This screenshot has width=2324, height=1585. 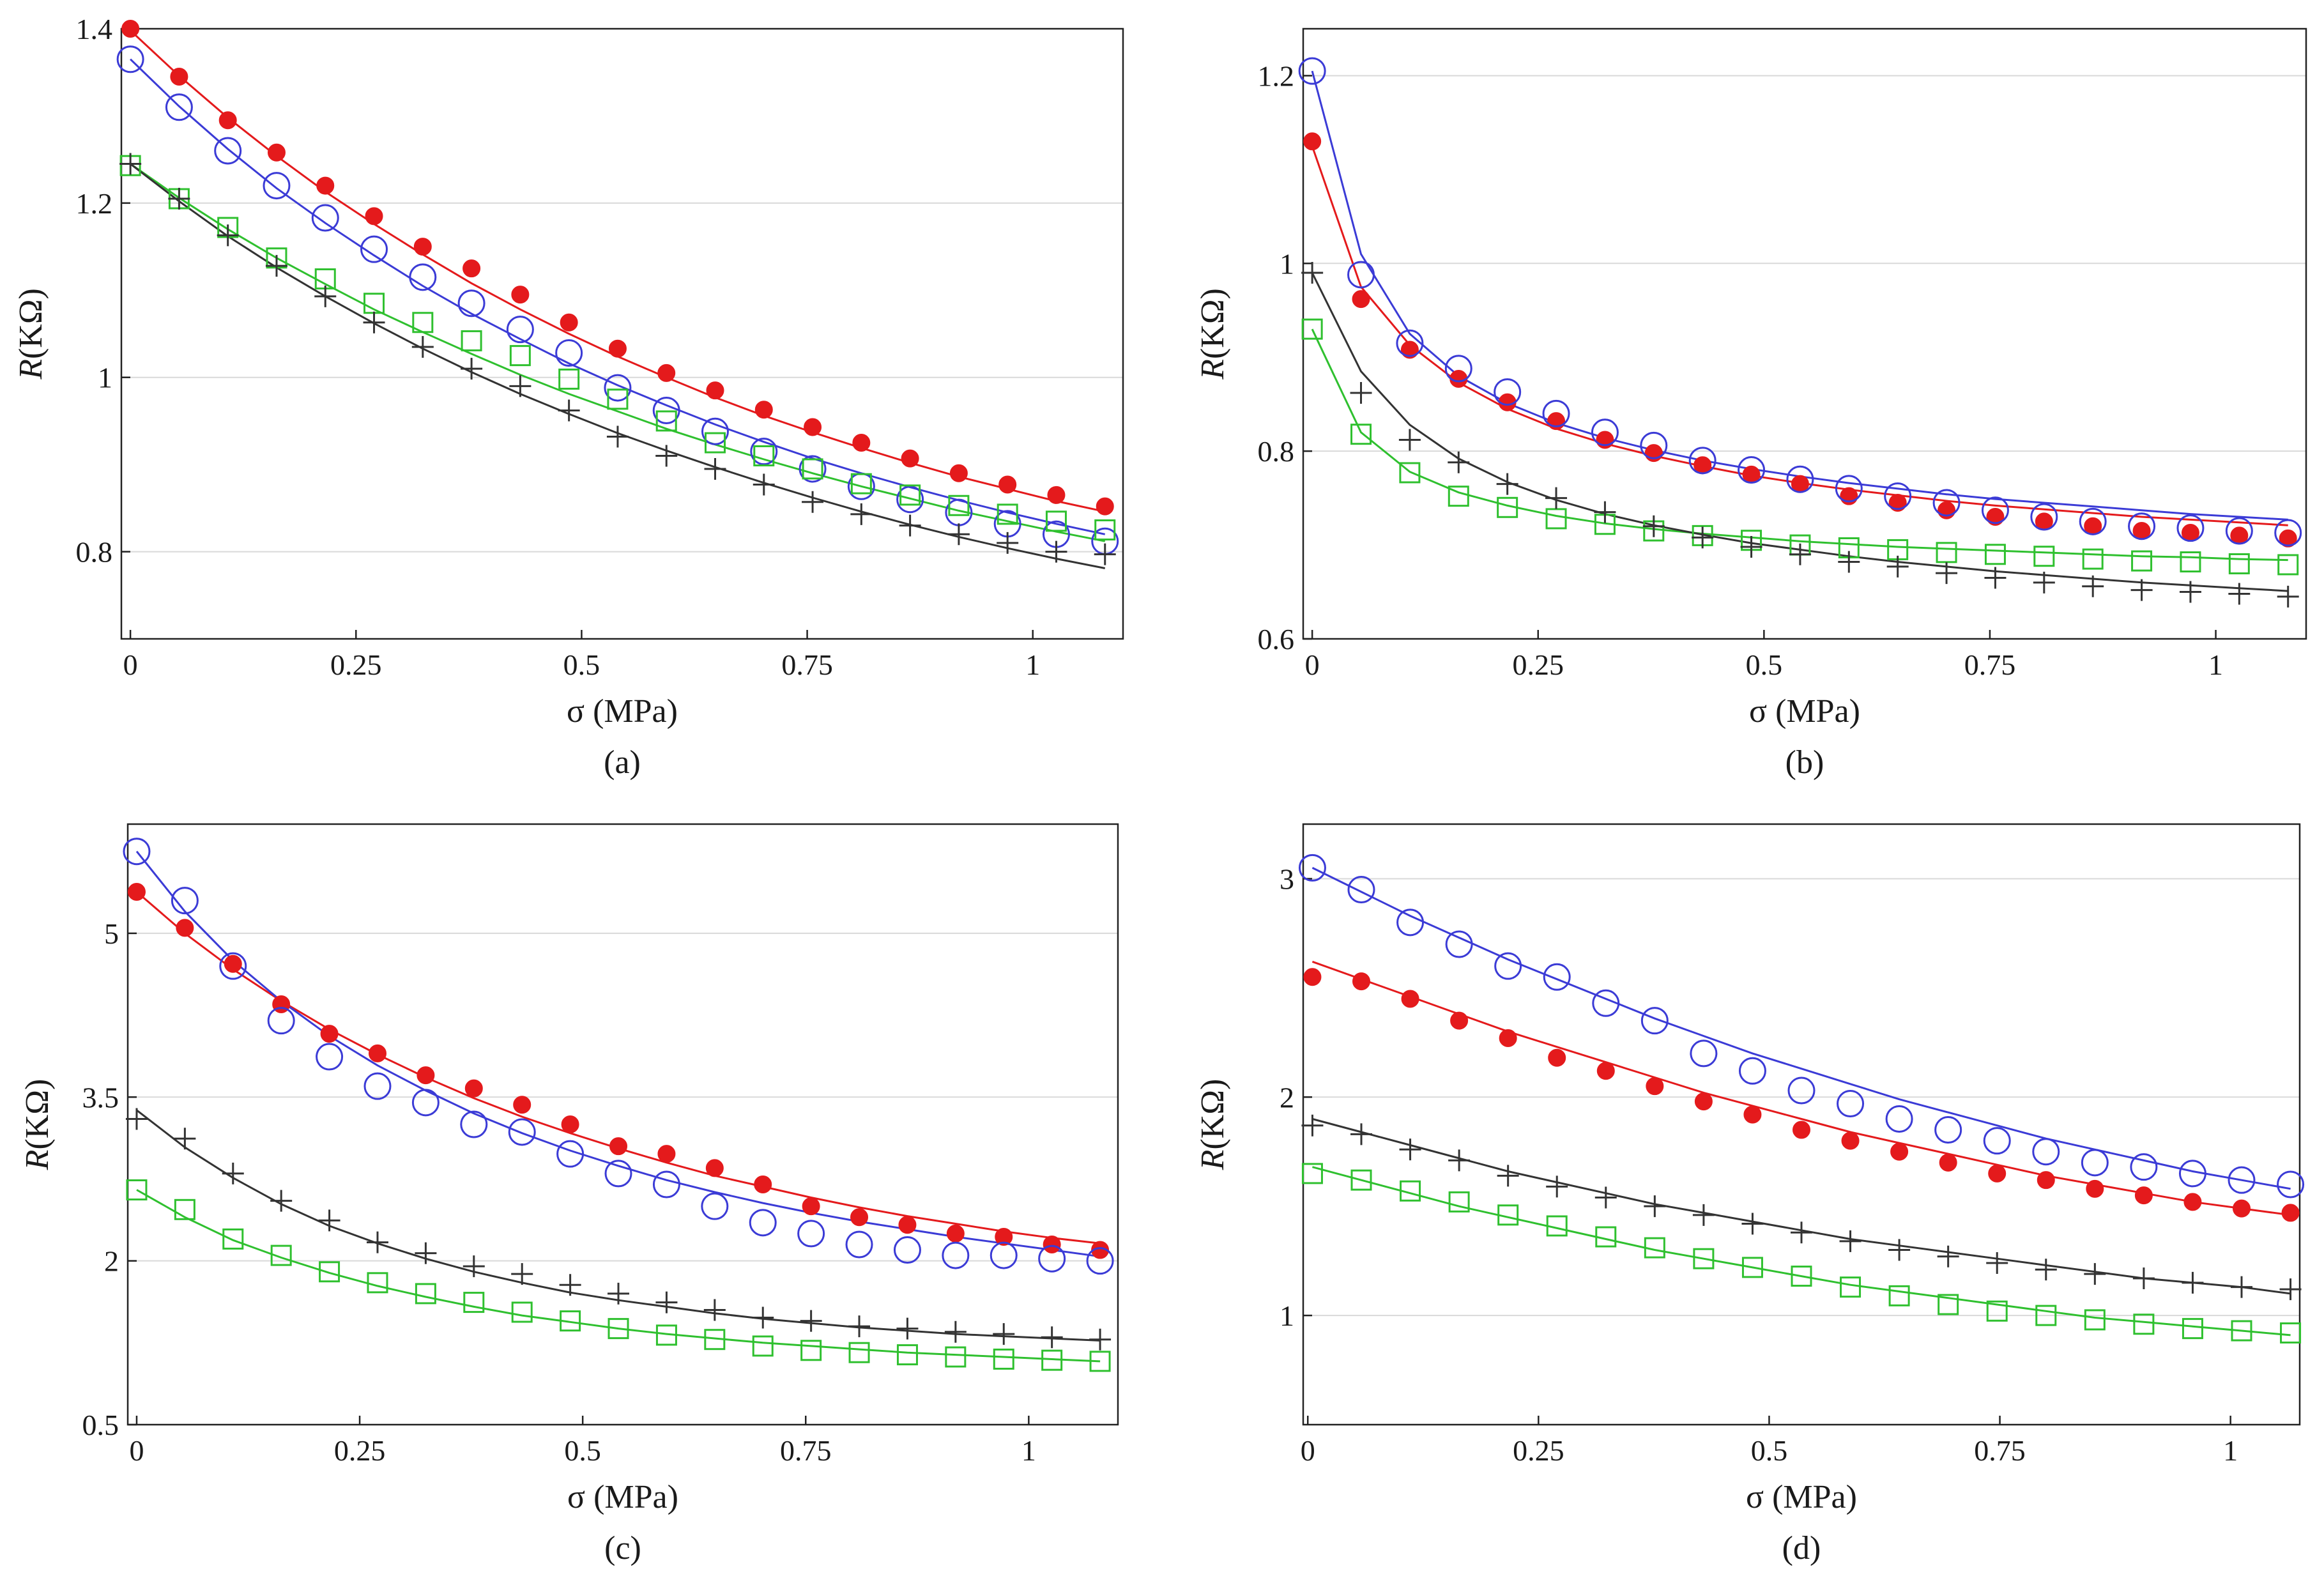 I want to click on fit-line-green, so click(x=617, y=353).